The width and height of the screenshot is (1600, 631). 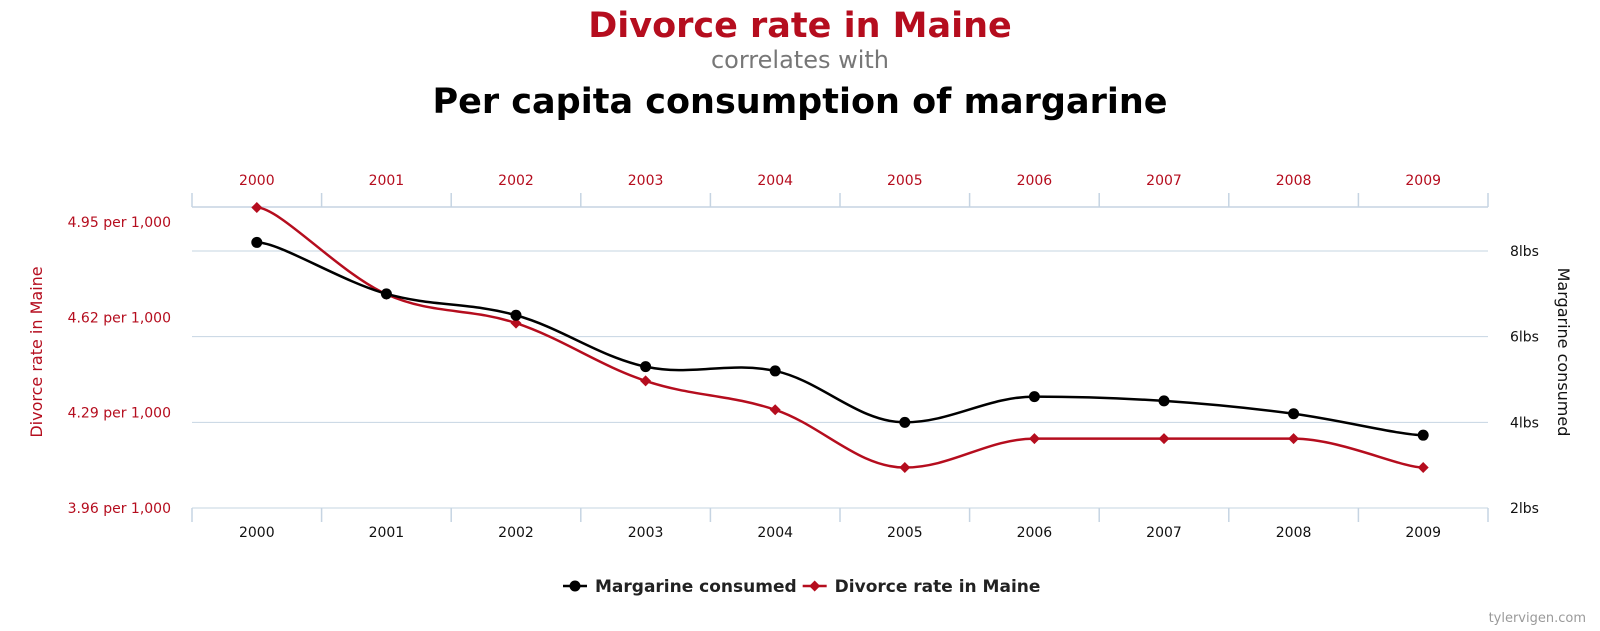 I want to click on bottom-axis-label: 2000, so click(x=257, y=533).